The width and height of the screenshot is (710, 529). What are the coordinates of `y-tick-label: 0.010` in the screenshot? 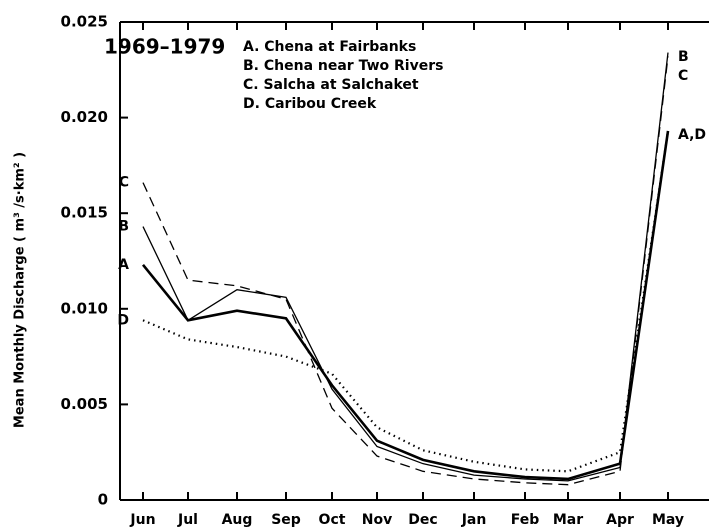 It's located at (84, 308).